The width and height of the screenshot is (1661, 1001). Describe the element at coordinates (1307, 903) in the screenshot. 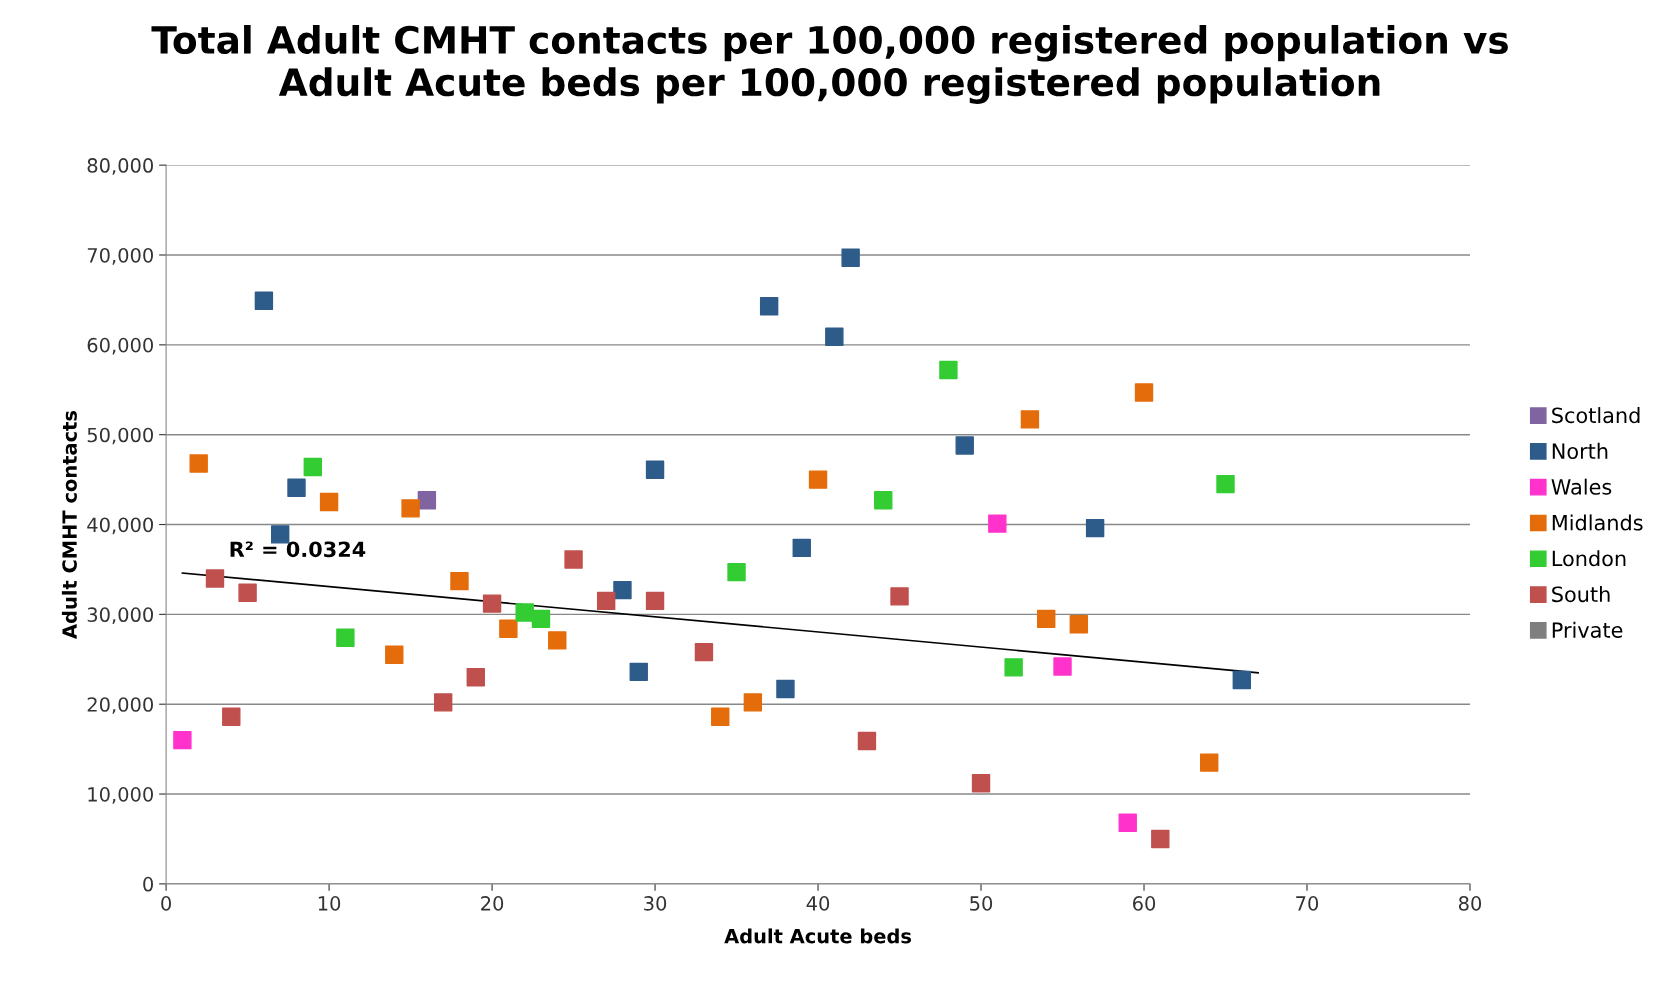

I see `x-tick-label: 70` at that location.